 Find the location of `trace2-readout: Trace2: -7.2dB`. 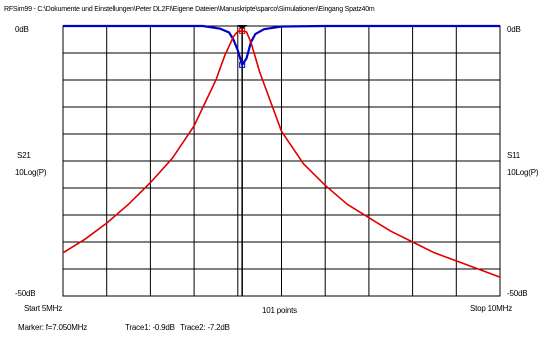

trace2-readout: Trace2: -7.2dB is located at coordinates (205, 327).